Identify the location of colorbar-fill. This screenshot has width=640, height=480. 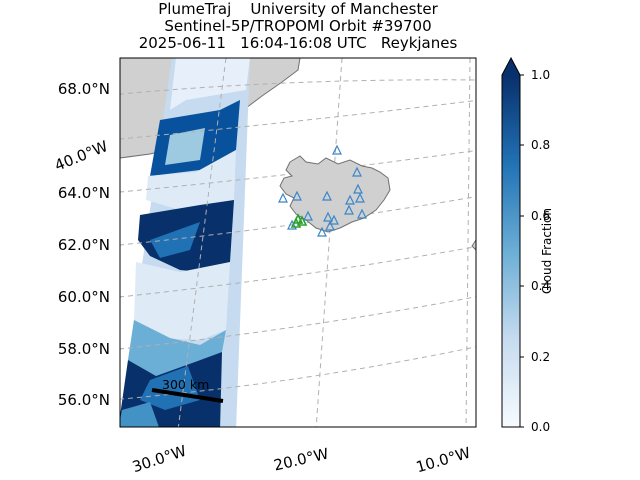
(511, 251).